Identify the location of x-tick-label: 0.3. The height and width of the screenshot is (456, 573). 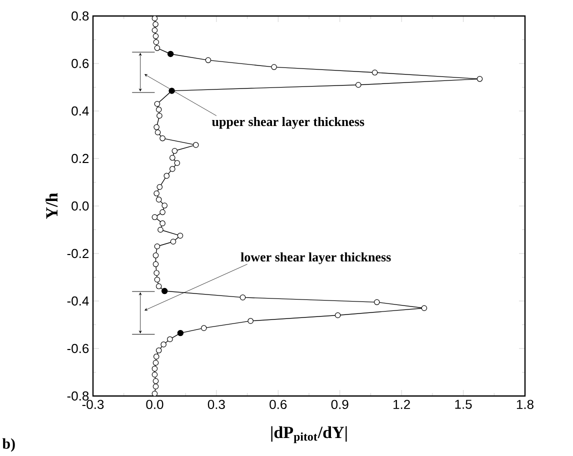
(216, 405).